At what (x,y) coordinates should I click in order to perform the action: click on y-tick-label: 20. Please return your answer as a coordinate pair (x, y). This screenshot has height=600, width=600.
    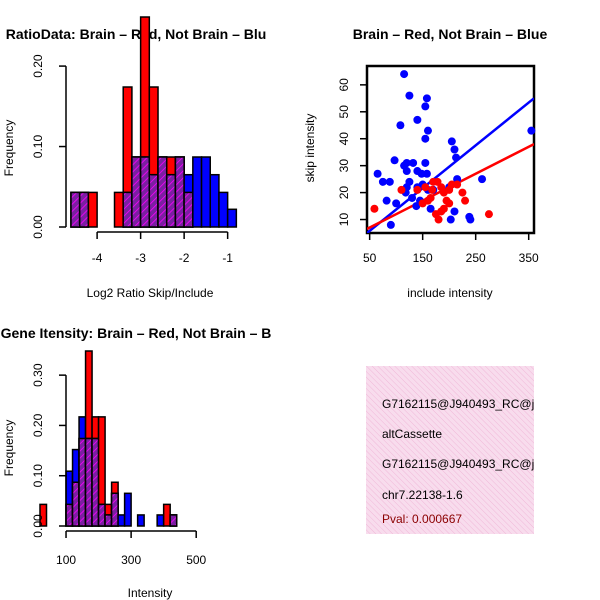
    Looking at the image, I should click on (344, 193).